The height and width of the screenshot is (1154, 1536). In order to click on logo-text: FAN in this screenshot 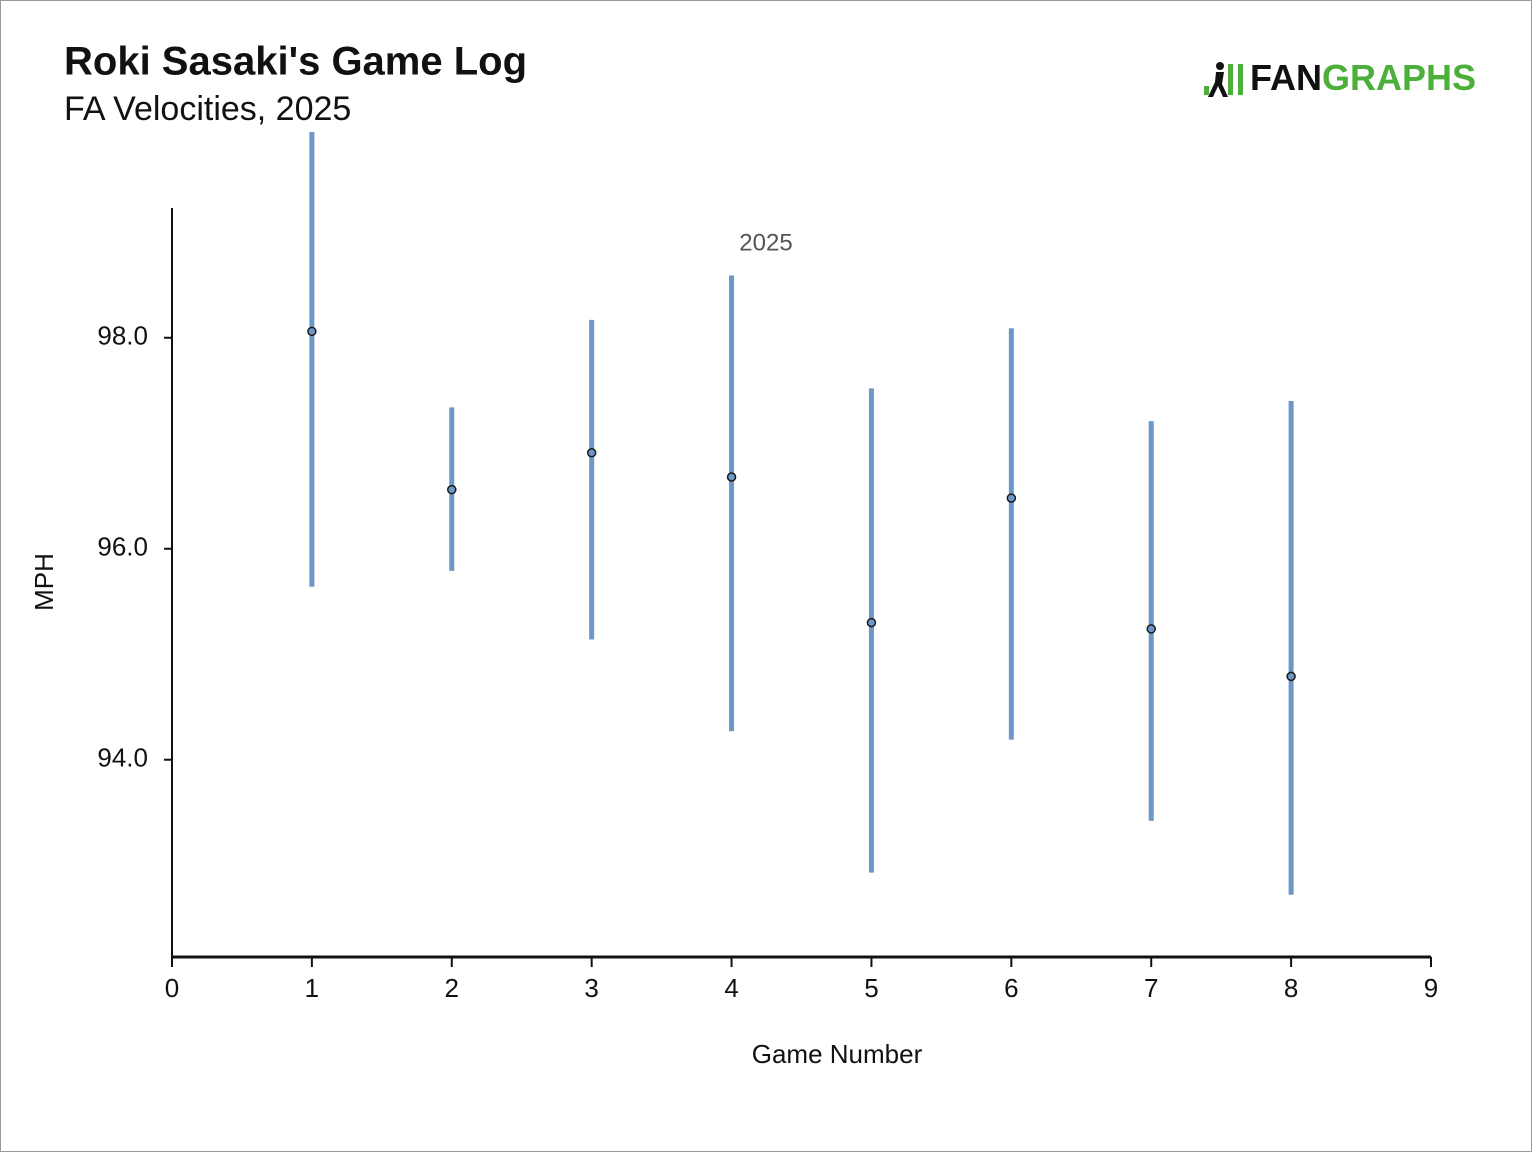, I will do `click(1286, 77)`.